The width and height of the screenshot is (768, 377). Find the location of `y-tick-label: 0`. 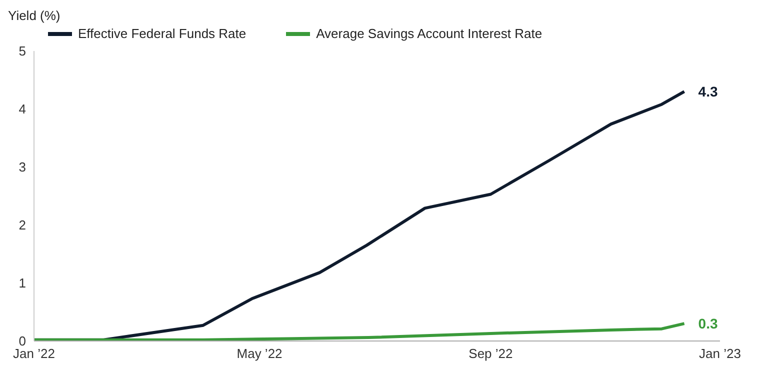

y-tick-label: 0 is located at coordinates (22, 341).